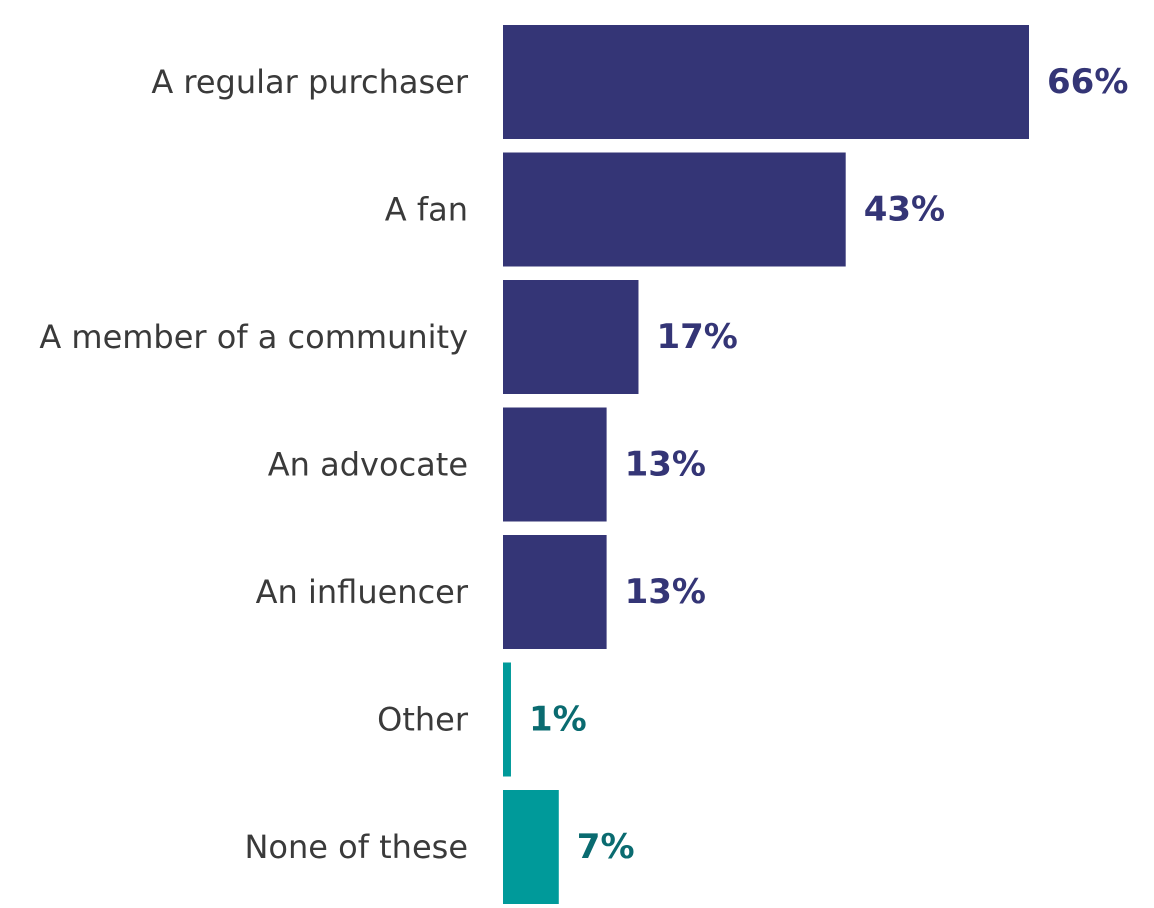 This screenshot has width=1154, height=908. I want to click on value-label: 66%, so click(1087, 82).